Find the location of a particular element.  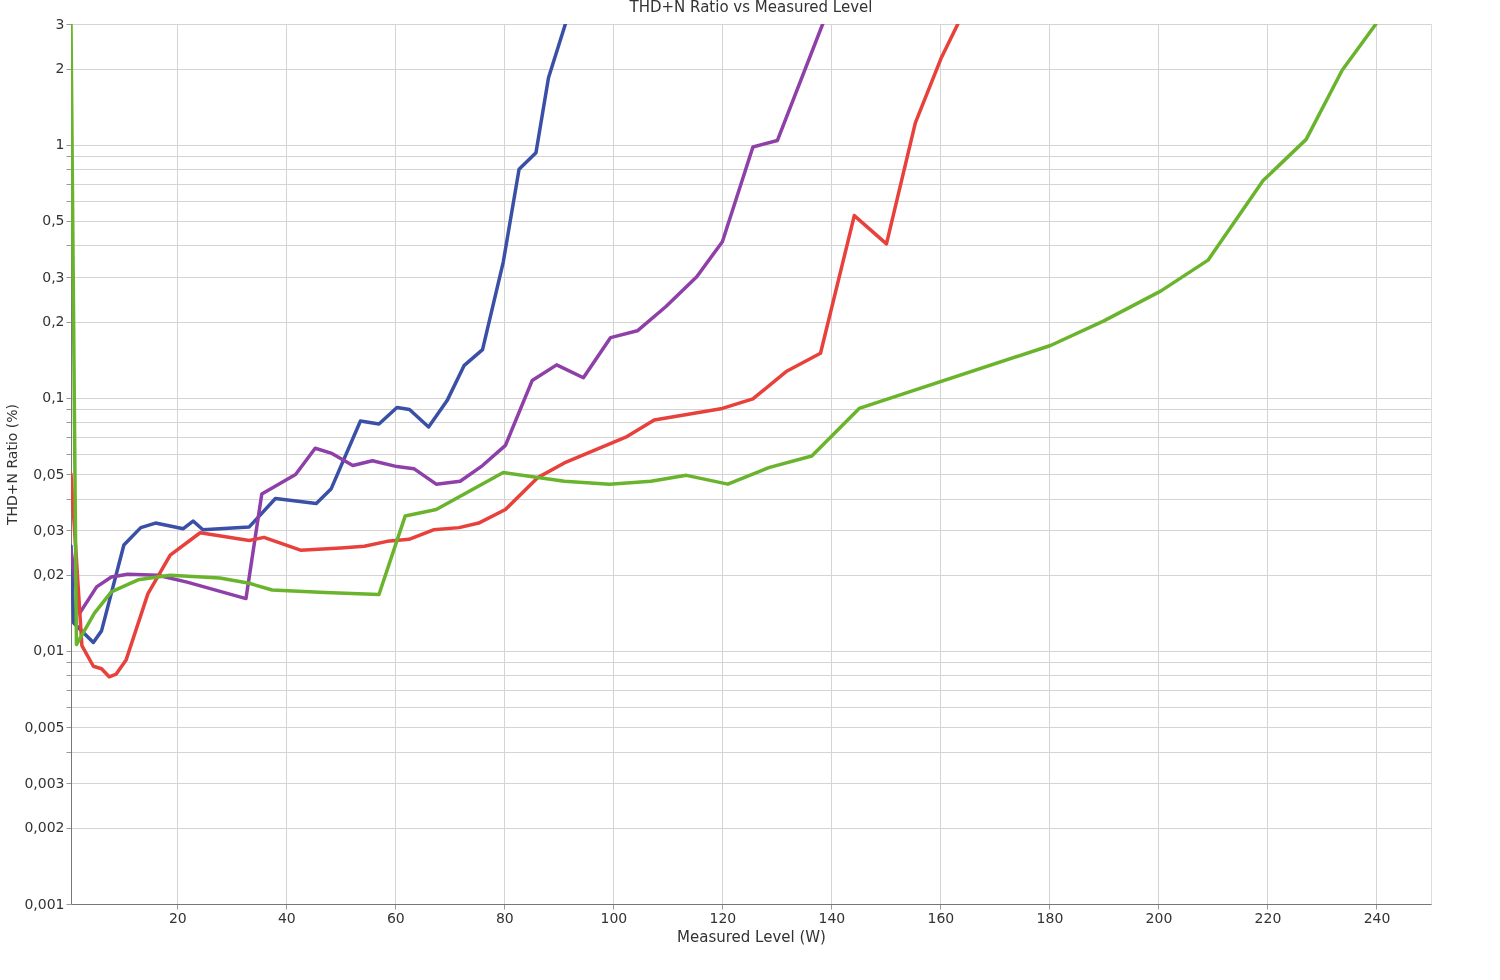

y-tick-label: 0,01 is located at coordinates (49, 650).